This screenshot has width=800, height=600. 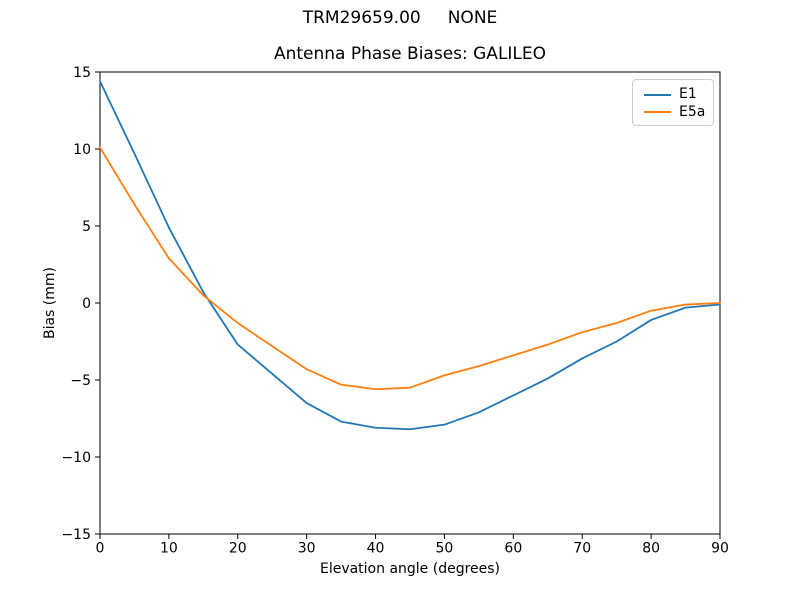 I want to click on y-tick-label: −10, so click(x=76, y=458).